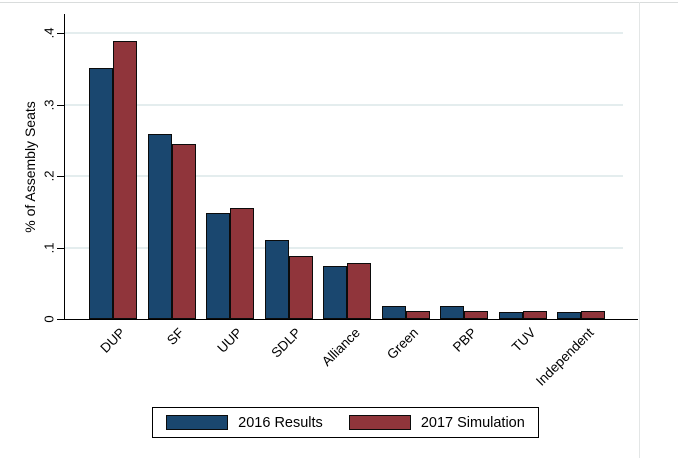  What do you see at coordinates (564, 357) in the screenshot?
I see `x-tick-label-text: Independent` at bounding box center [564, 357].